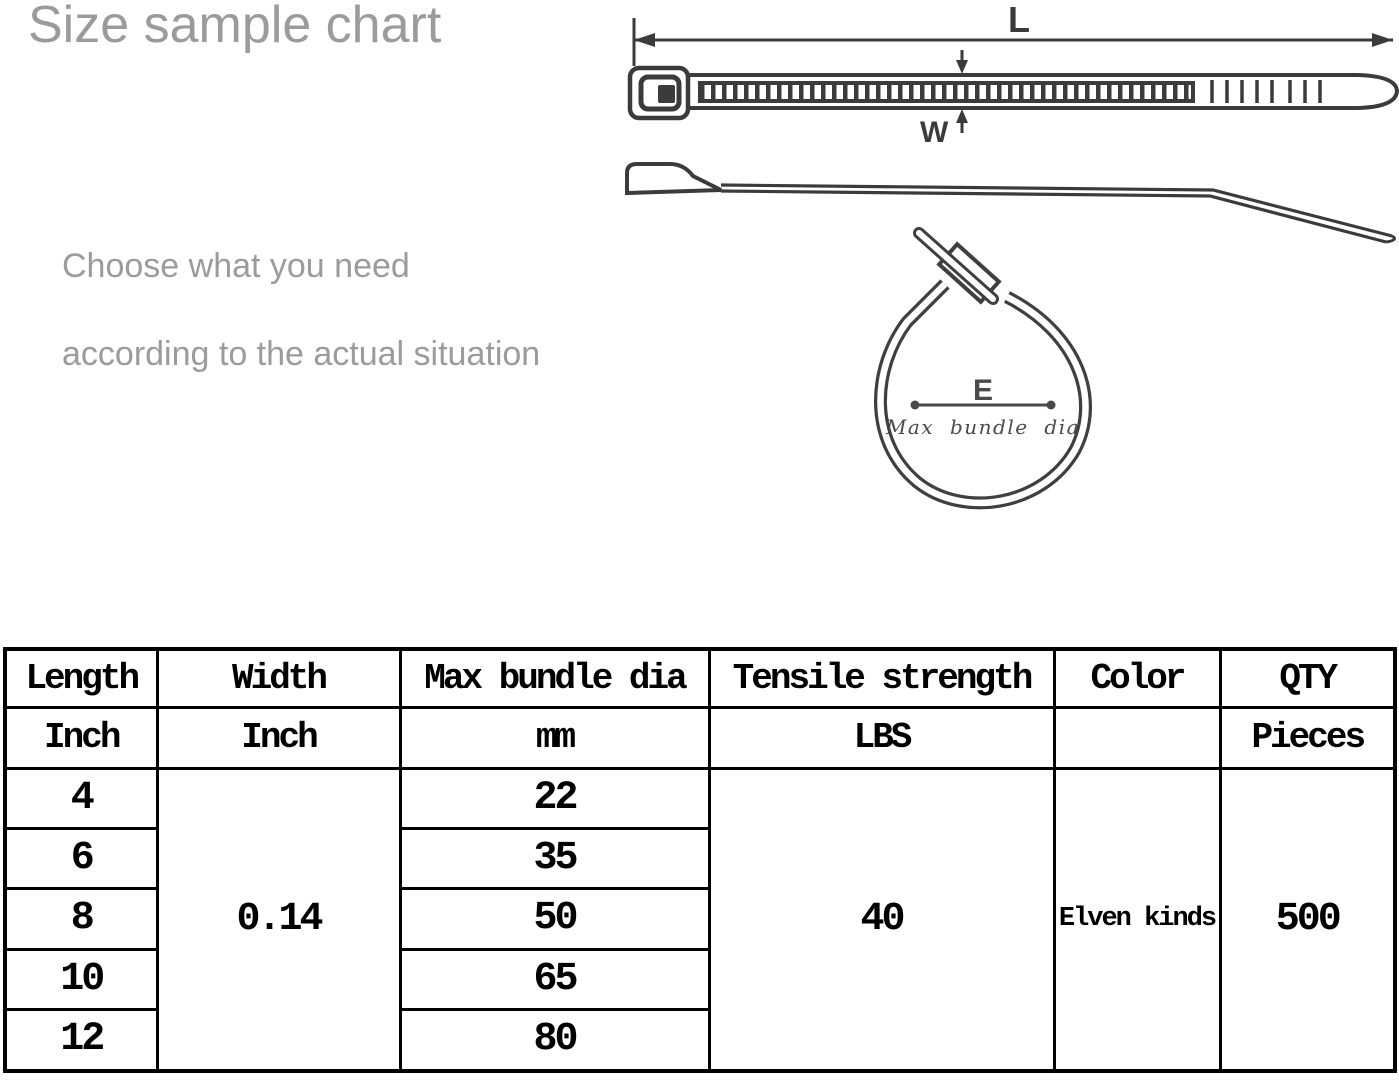 This screenshot has height=1082, width=1399. What do you see at coordinates (554, 678) in the screenshot?
I see `col-header-max-bundle-dia: Max bundle dia` at bounding box center [554, 678].